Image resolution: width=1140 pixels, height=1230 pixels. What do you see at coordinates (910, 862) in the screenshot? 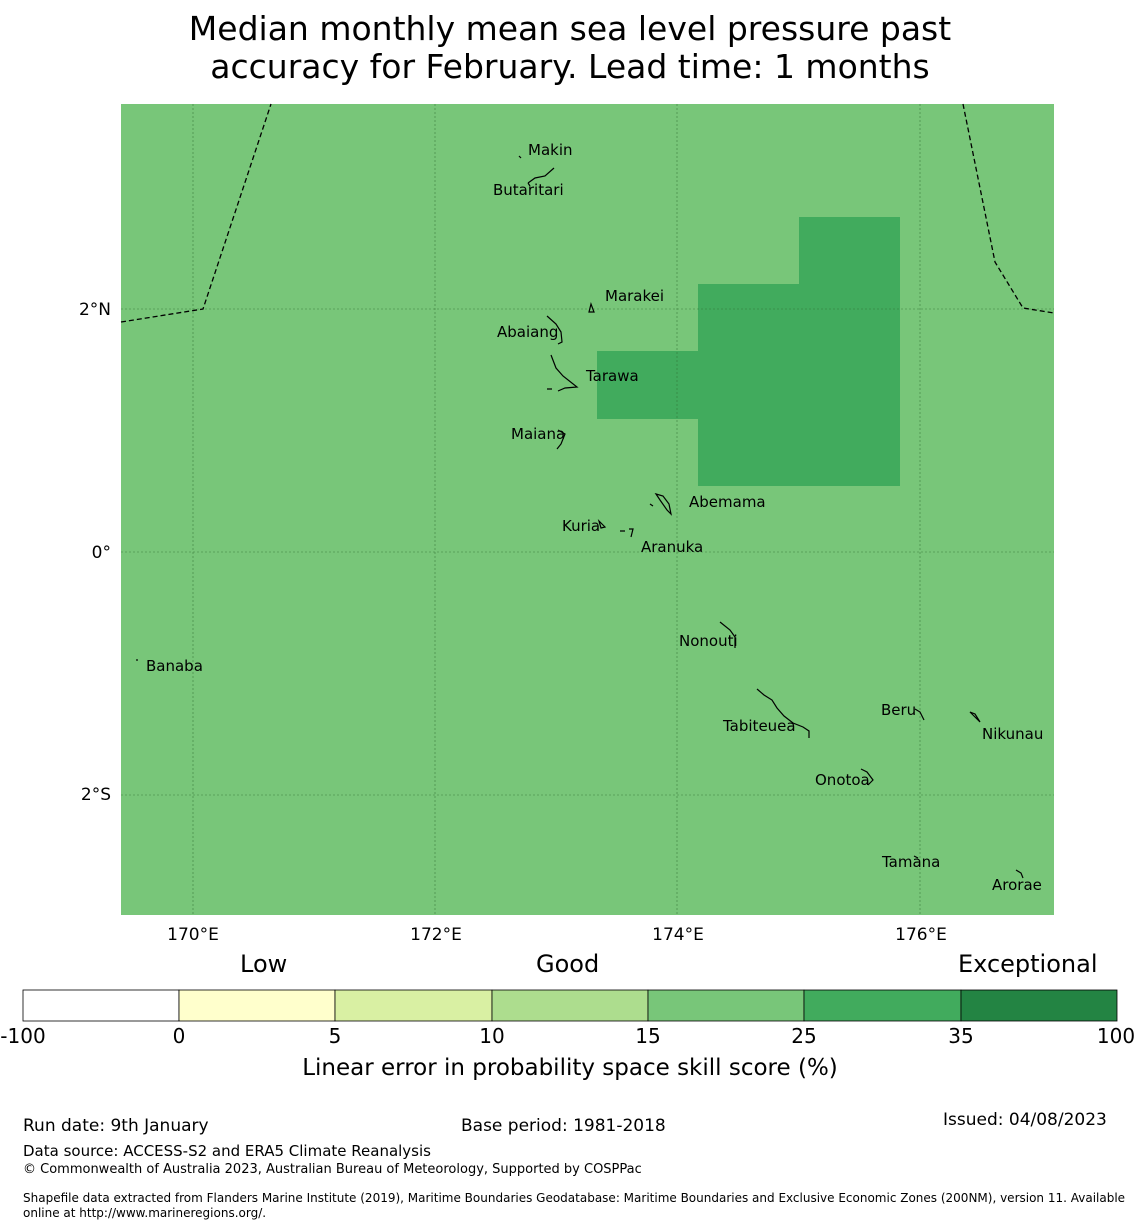
I see `place-tamana: Tamana` at bounding box center [910, 862].